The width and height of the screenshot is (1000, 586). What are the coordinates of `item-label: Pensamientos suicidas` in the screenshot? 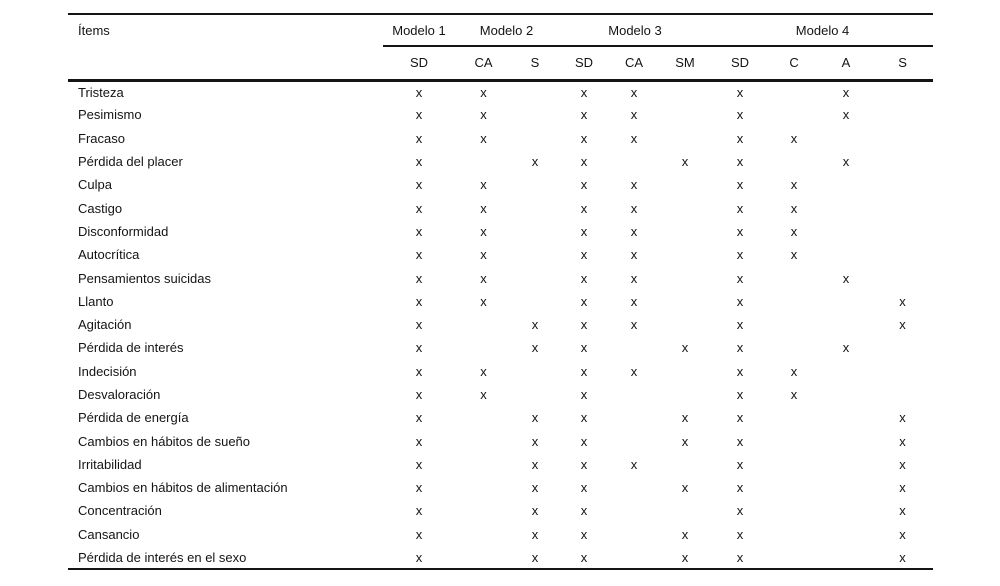 It's located at (144, 278).